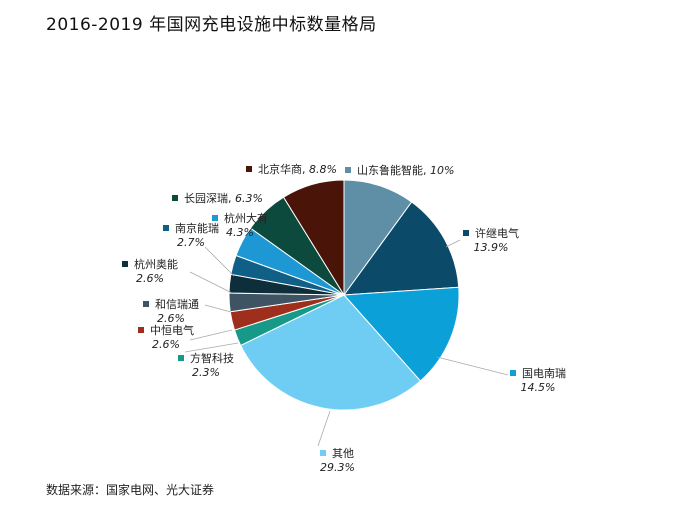 This screenshot has width=679, height=523. What do you see at coordinates (240, 232) in the screenshot?
I see `slice-percent: 4.3%` at bounding box center [240, 232].